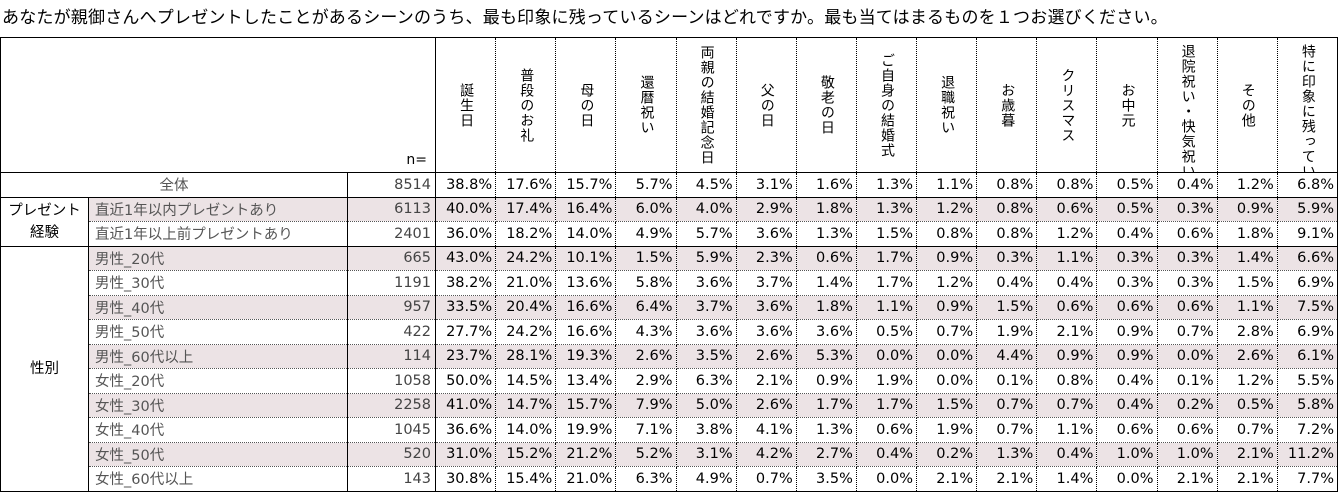 The height and width of the screenshot is (496, 1340). Describe the element at coordinates (826, 258) in the screenshot. I see `percent-cell: 0.6%` at that location.